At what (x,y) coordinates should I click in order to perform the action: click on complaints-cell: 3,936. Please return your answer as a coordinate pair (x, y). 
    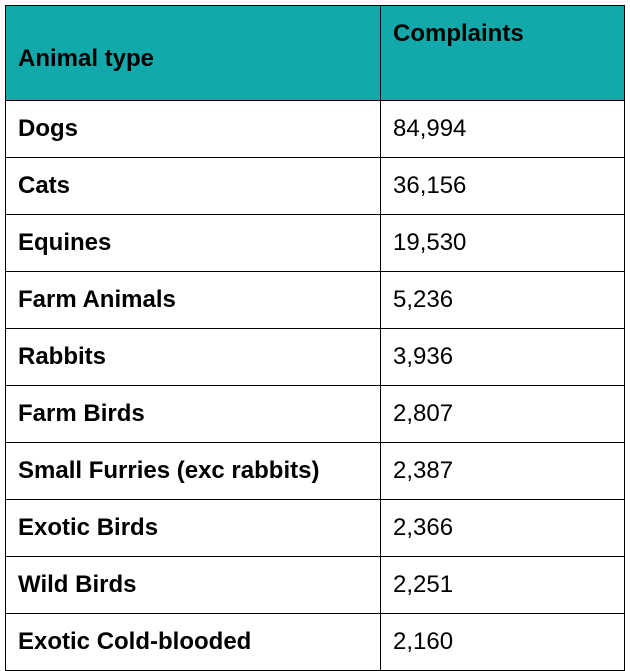
    Looking at the image, I should click on (502, 357).